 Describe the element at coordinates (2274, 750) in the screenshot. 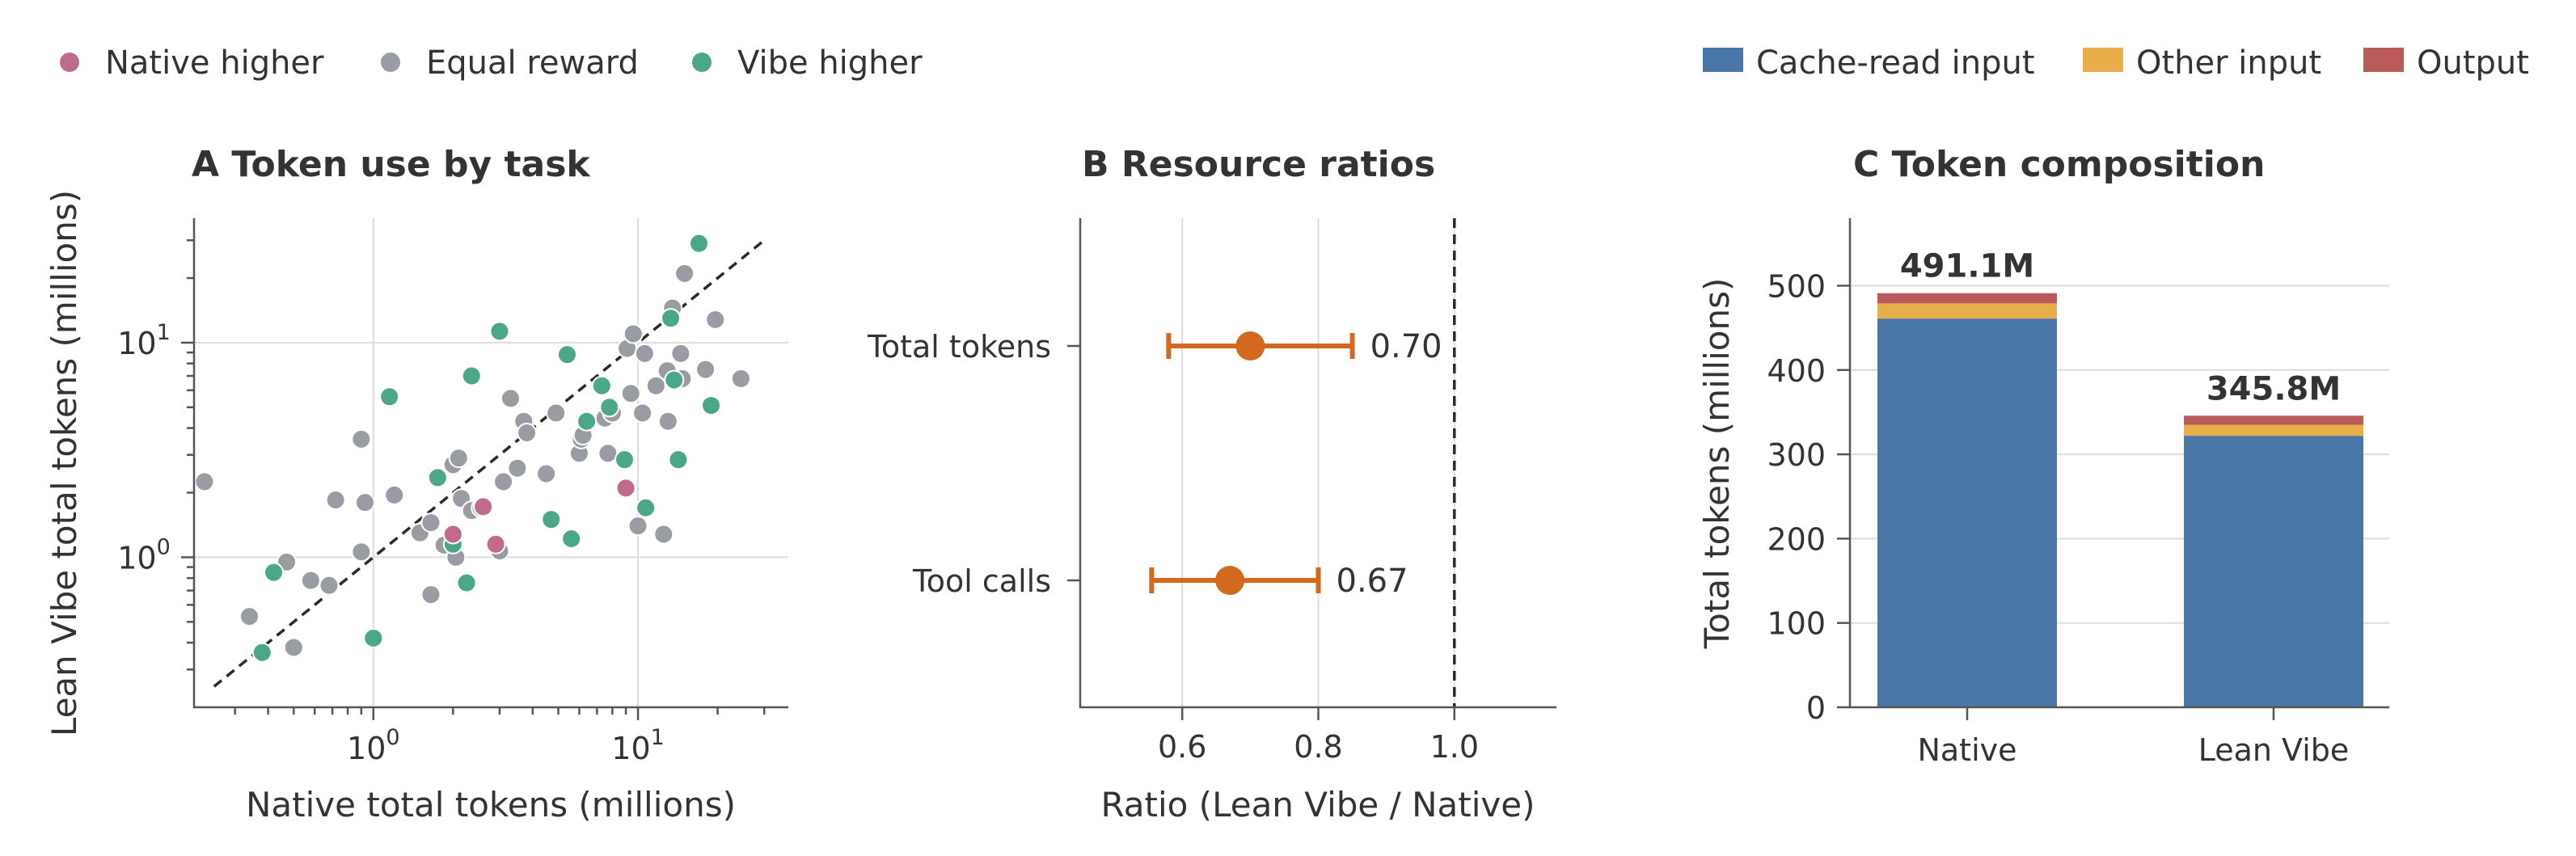

I see `x-tick-label: Lean Vibe` at that location.